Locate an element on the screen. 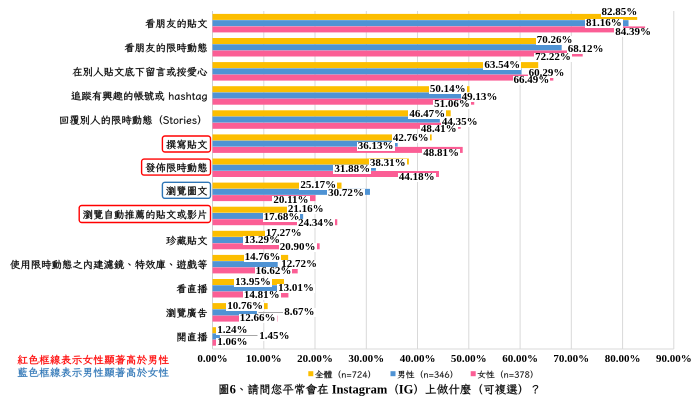 The width and height of the screenshot is (699, 411). svg-text: IG is located at coordinates (406, 389).